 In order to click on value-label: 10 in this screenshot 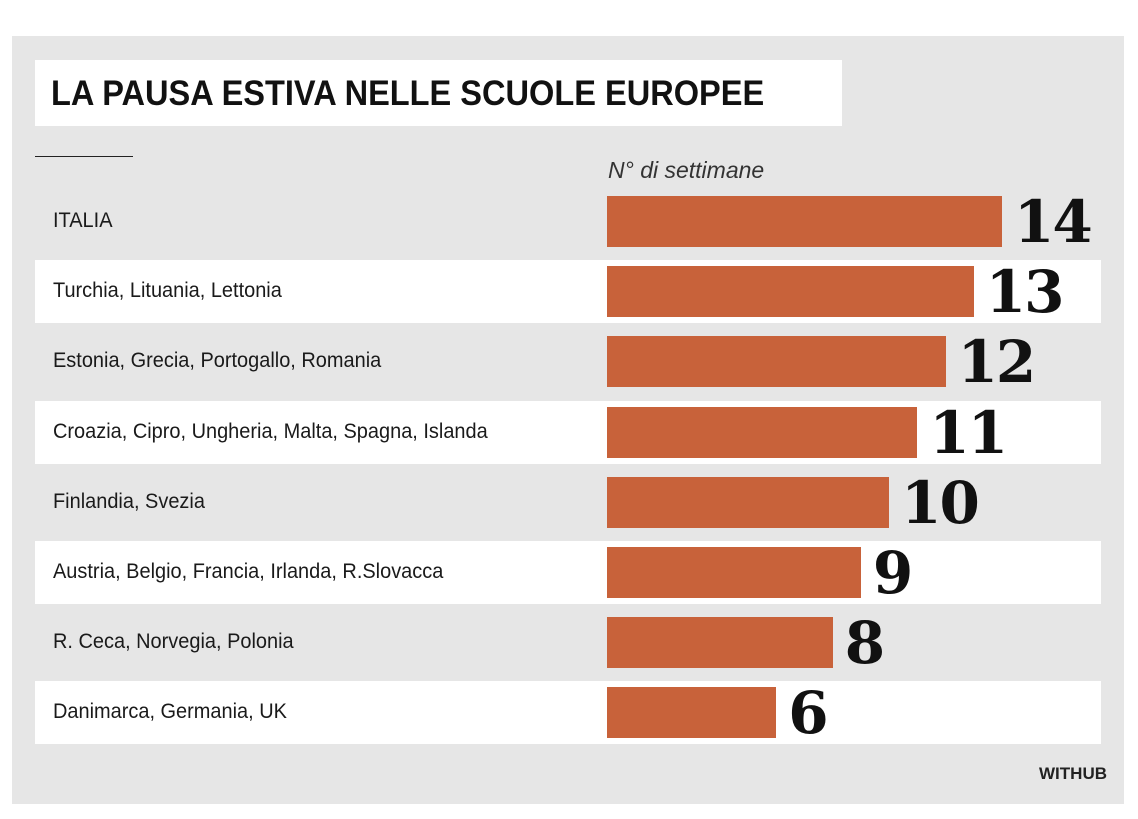, I will do `click(940, 502)`.